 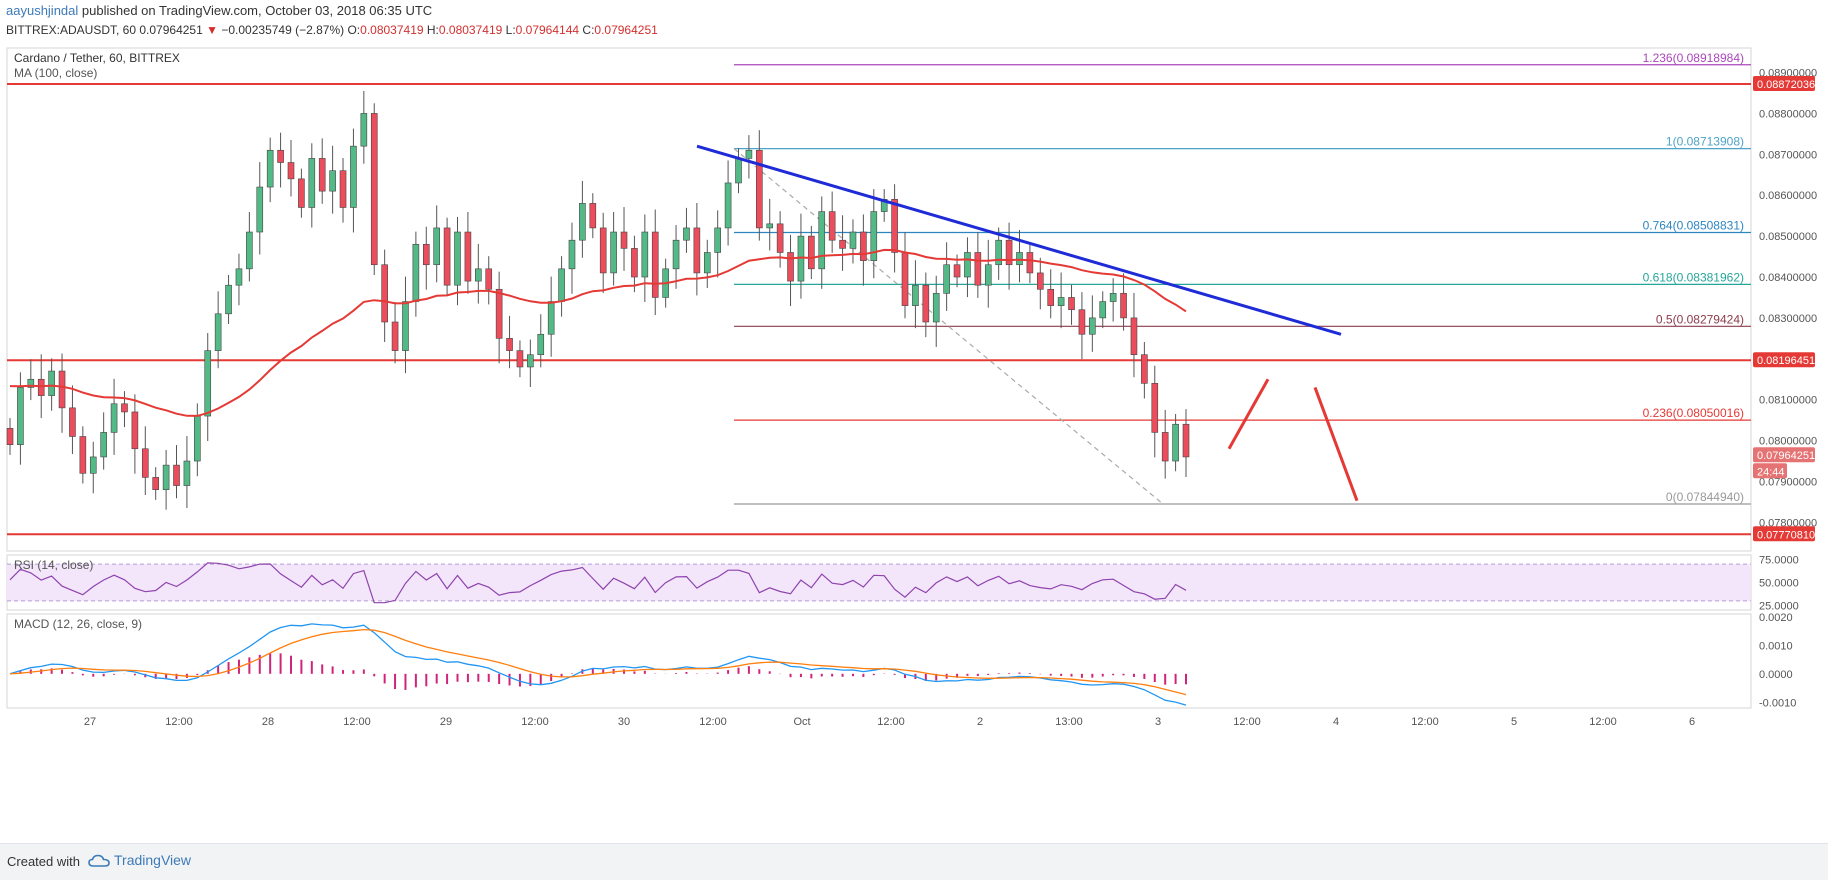 What do you see at coordinates (948, 326) in the screenshot?
I see `fib-diagonal` at bounding box center [948, 326].